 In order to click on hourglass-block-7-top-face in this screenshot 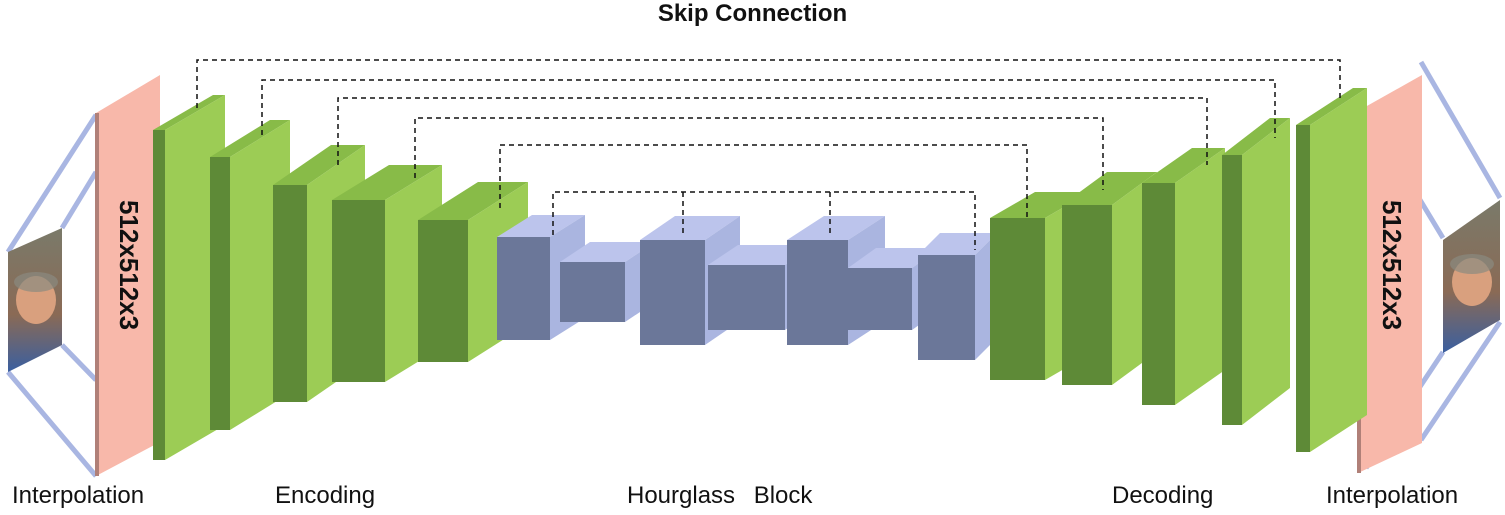, I will do `click(957, 244)`.